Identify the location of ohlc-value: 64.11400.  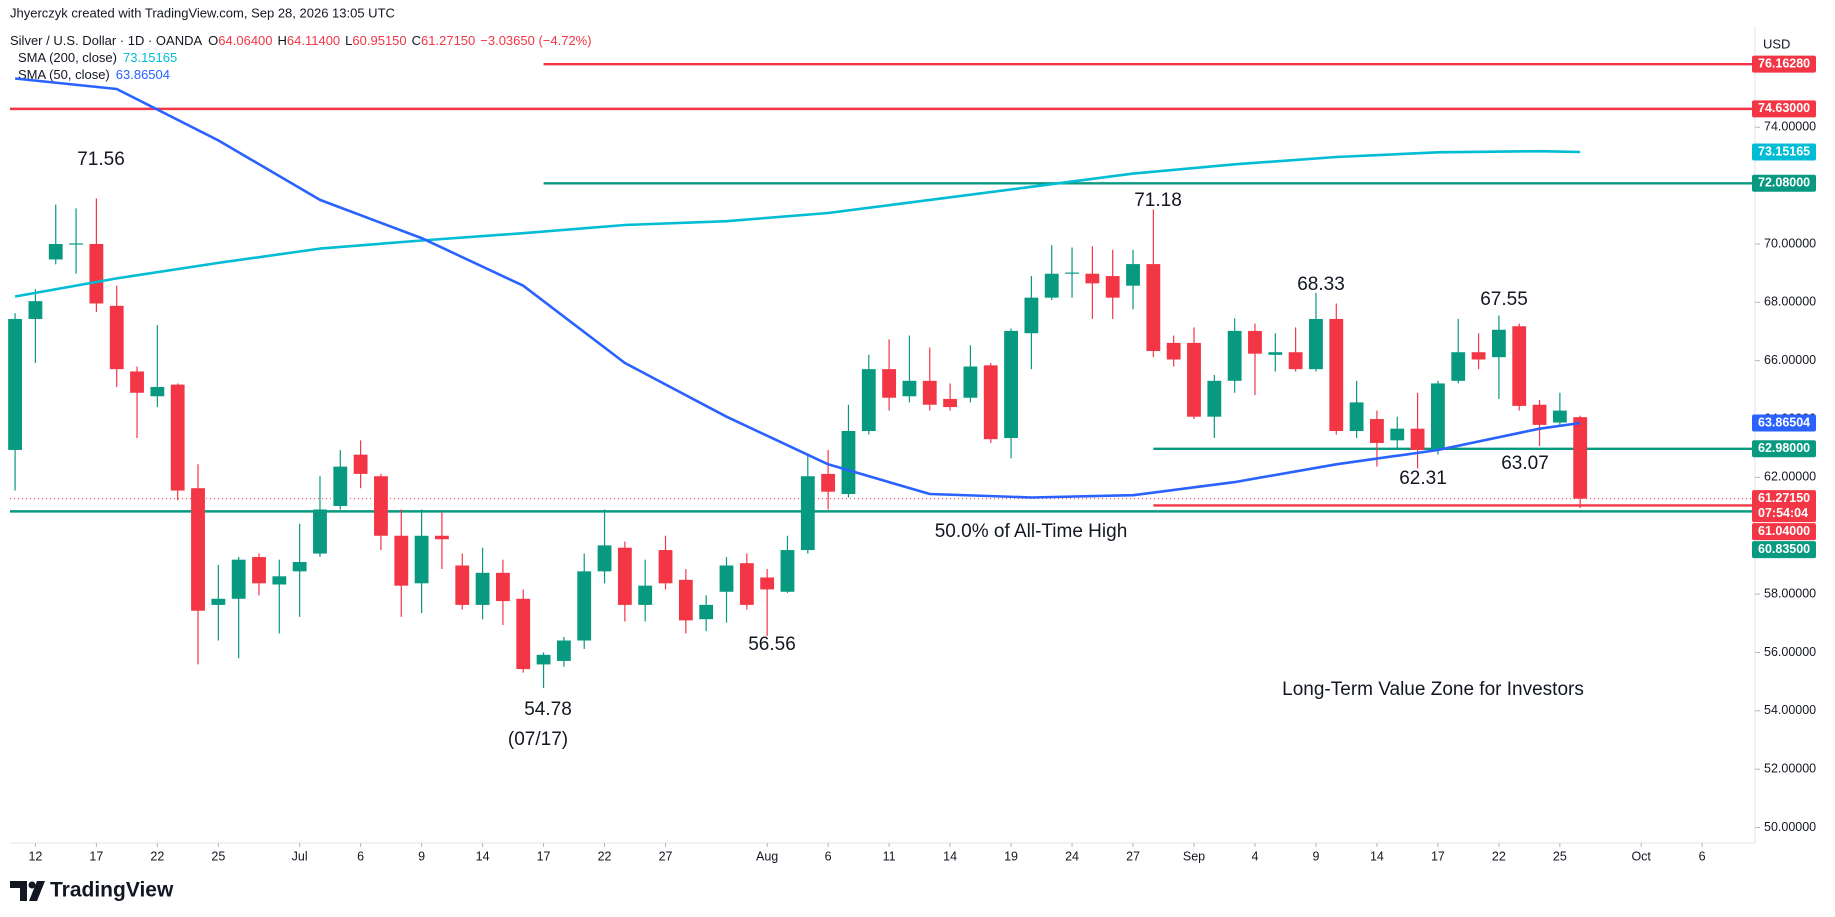
(313, 40).